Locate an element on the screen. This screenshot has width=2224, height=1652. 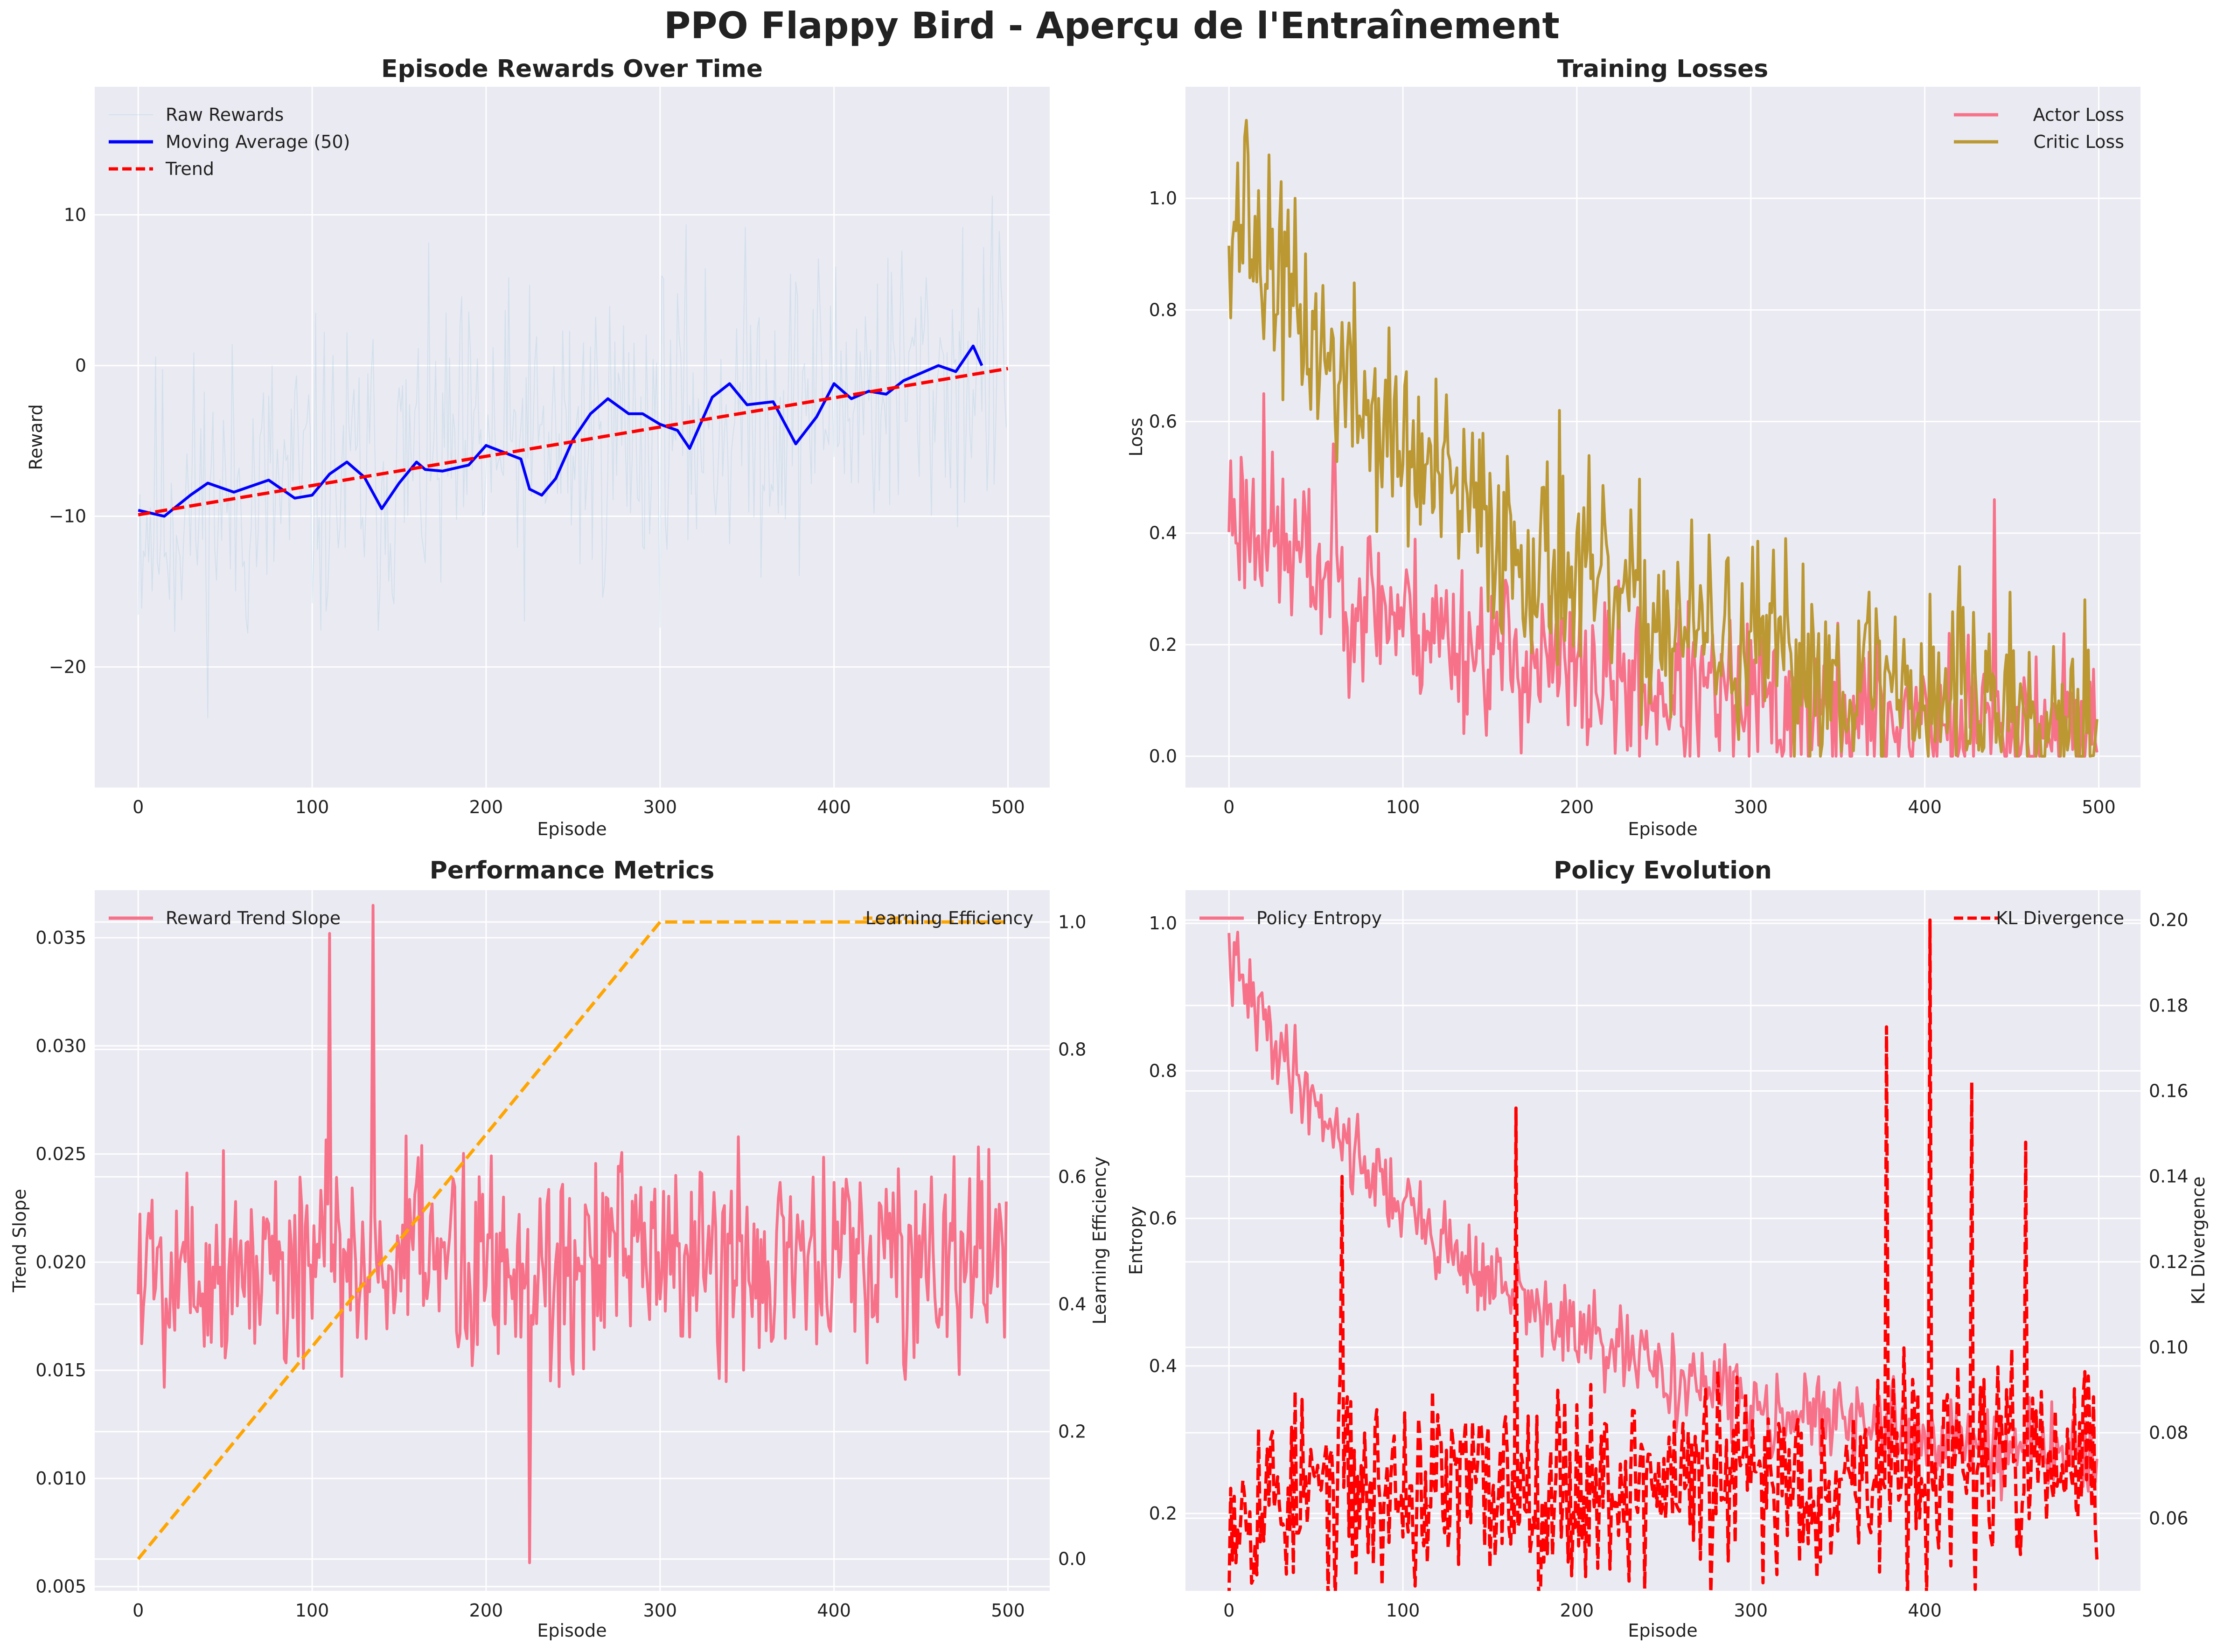
policy-xtick-label: 500 is located at coordinates (2099, 1611).